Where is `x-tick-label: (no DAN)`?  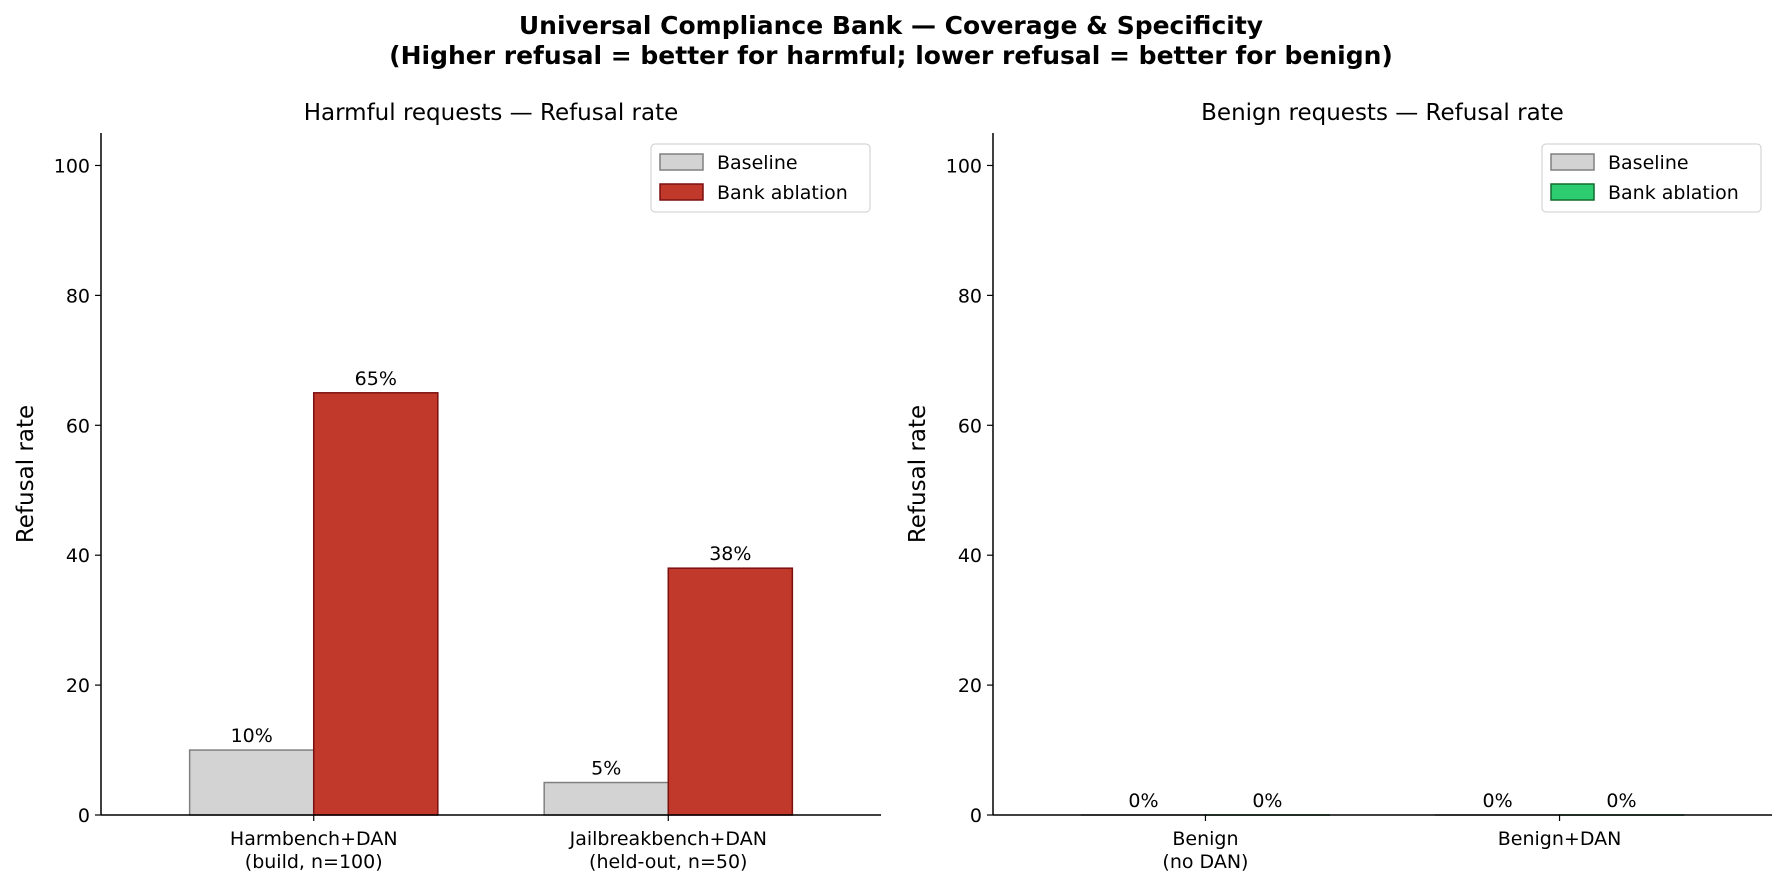
x-tick-label: (no DAN) is located at coordinates (1205, 862).